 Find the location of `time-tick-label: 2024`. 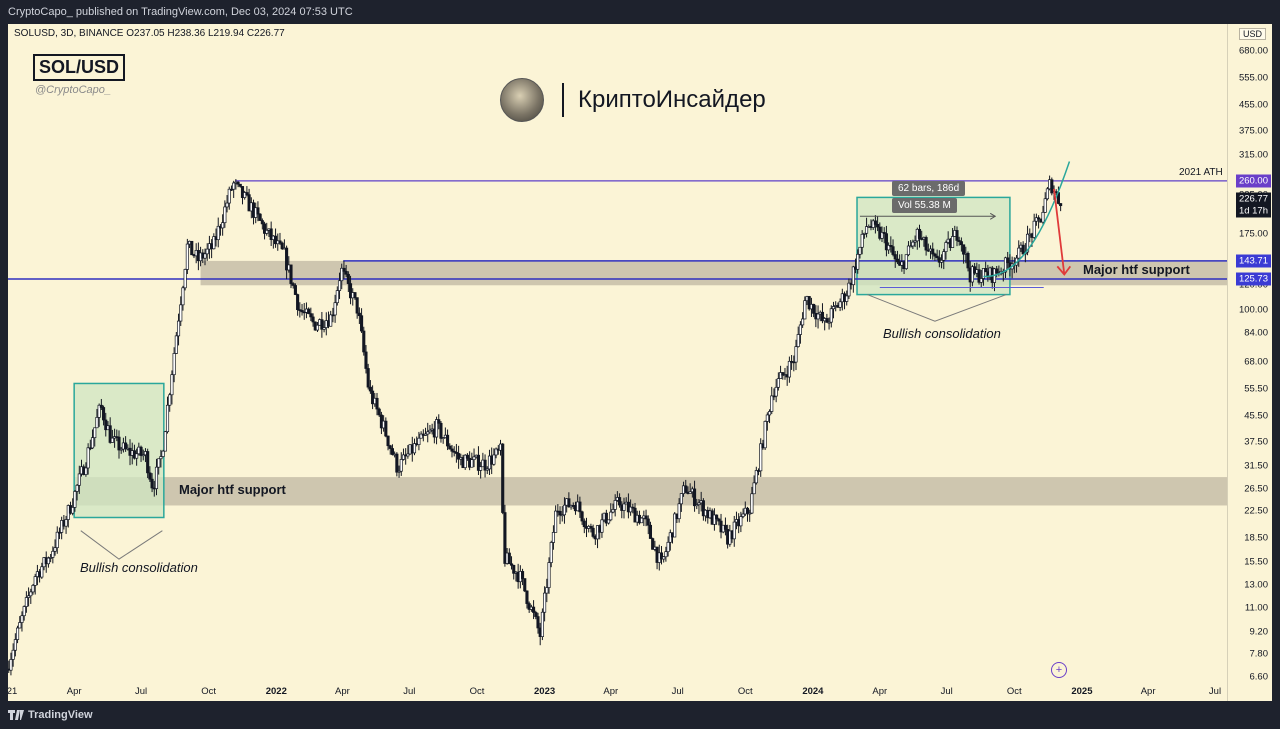

time-tick-label: 2024 is located at coordinates (813, 691).